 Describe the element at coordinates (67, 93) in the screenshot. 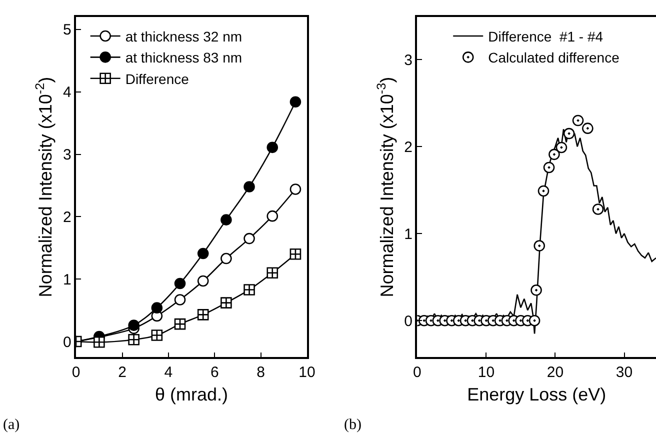

I see `y-tick-label: 4` at that location.